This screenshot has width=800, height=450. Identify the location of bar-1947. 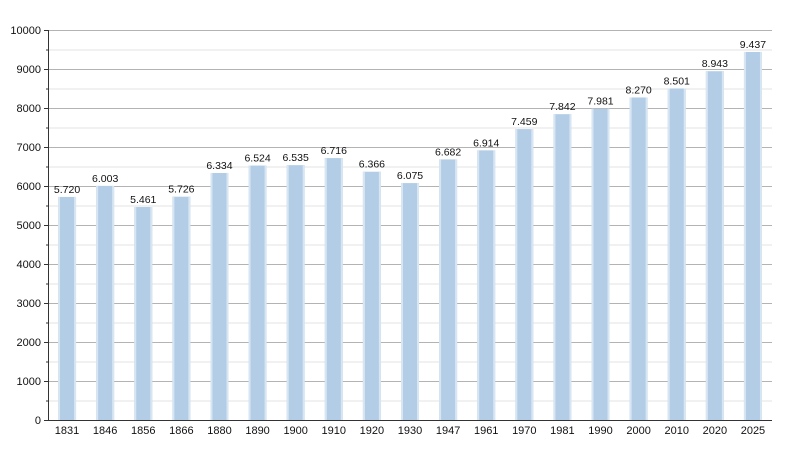
(448, 290).